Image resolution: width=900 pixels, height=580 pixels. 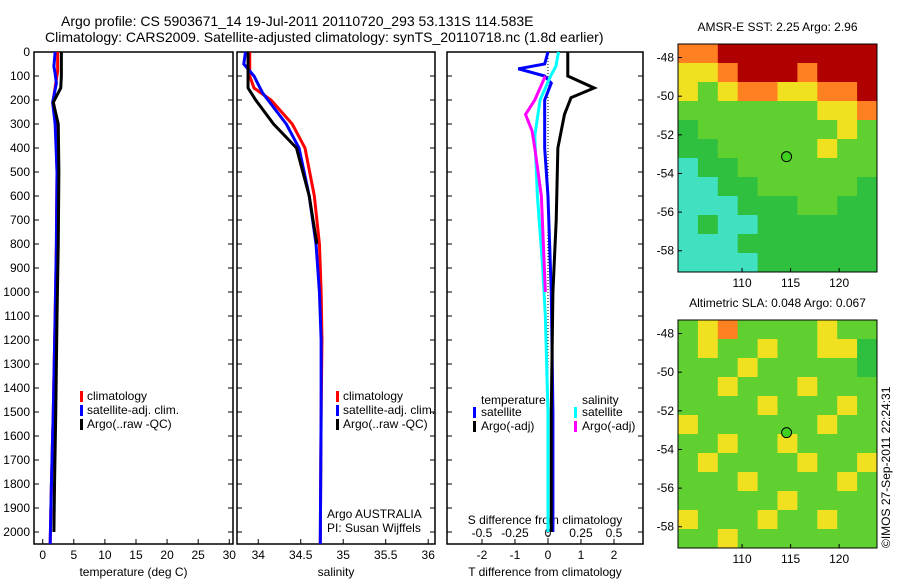 What do you see at coordinates (429, 555) in the screenshot?
I see `x-tick-label: 36` at bounding box center [429, 555].